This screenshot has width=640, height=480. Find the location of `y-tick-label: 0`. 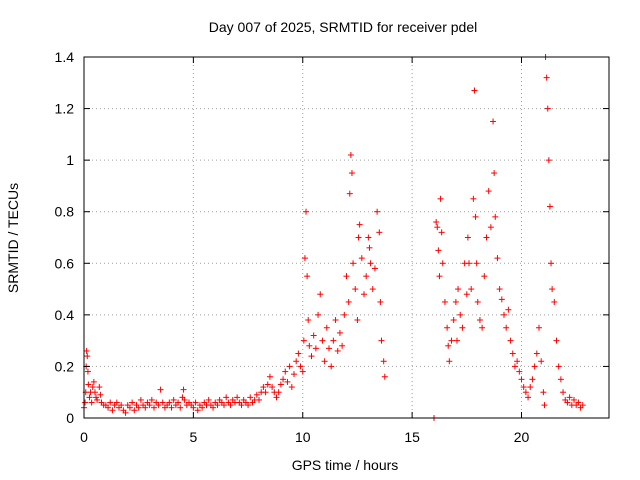

y-tick-label: 0 is located at coordinates (70, 418).